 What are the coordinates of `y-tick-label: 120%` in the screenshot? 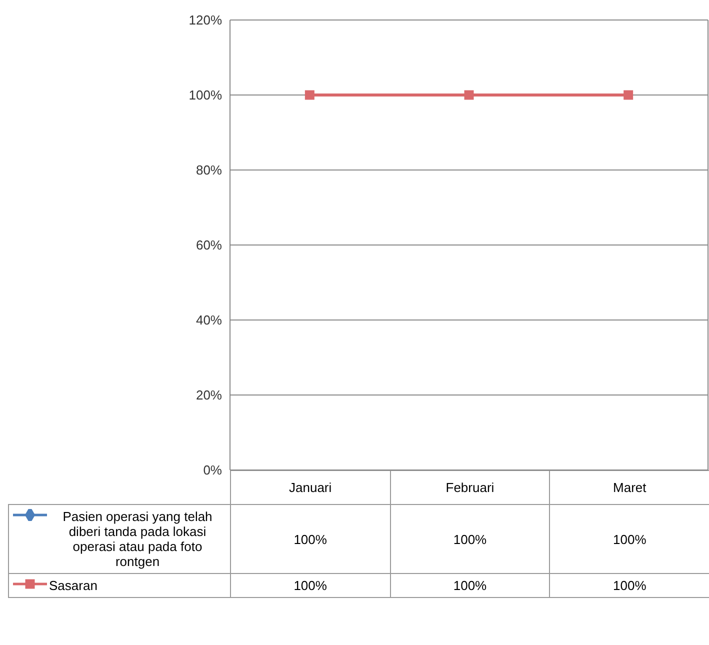 It's located at (205, 20).